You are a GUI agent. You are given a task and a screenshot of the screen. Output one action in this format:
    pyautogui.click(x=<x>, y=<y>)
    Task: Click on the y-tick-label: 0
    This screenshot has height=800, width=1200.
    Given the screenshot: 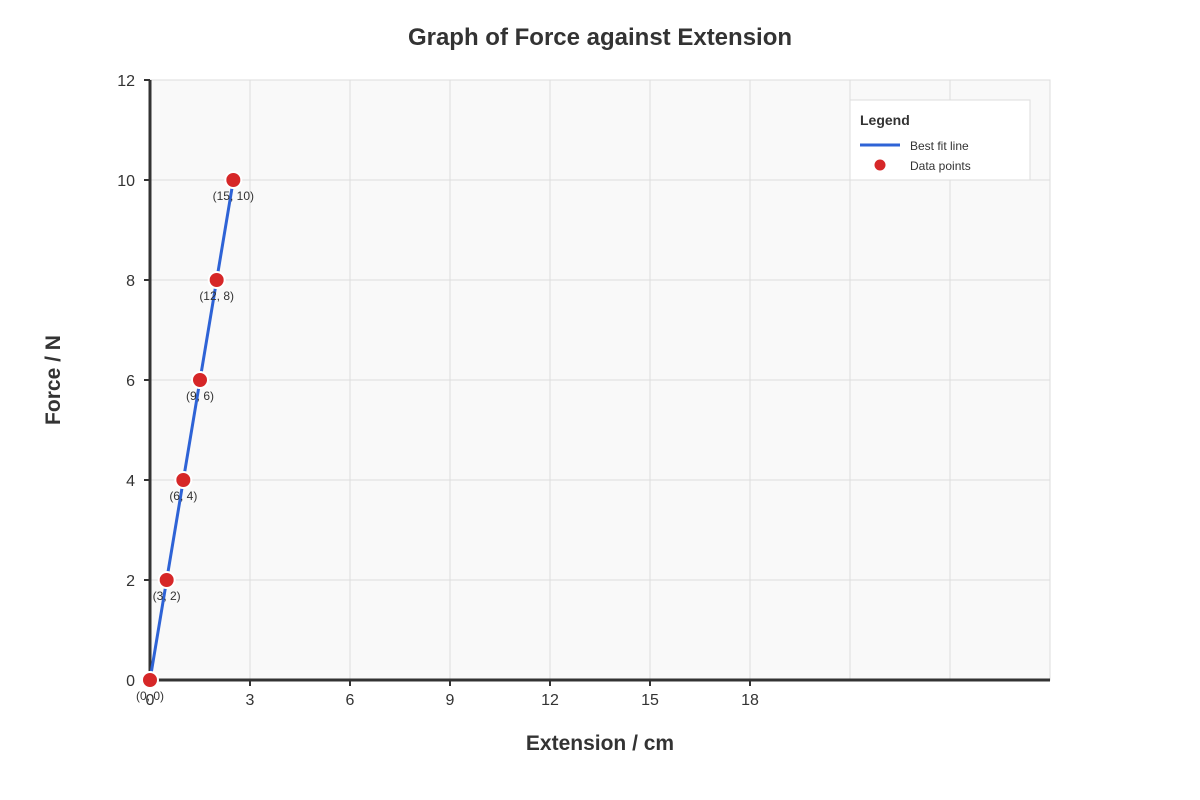 What is the action you would take?
    pyautogui.click(x=130, y=681)
    